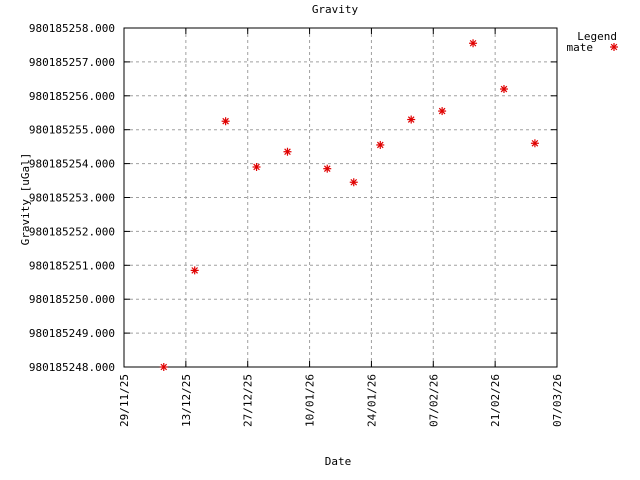 The width and height of the screenshot is (640, 480). I want to click on y-tick-label: 980185251.000, so click(72, 265).